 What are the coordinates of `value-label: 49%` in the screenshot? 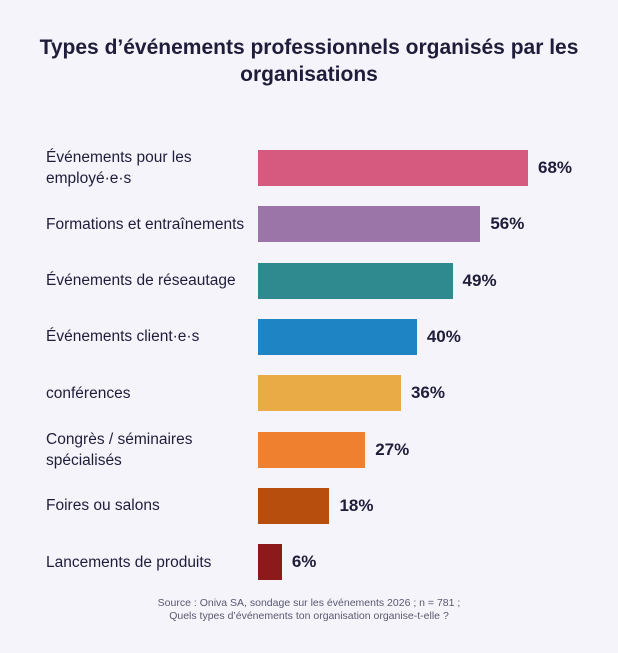 It's located at (479, 280).